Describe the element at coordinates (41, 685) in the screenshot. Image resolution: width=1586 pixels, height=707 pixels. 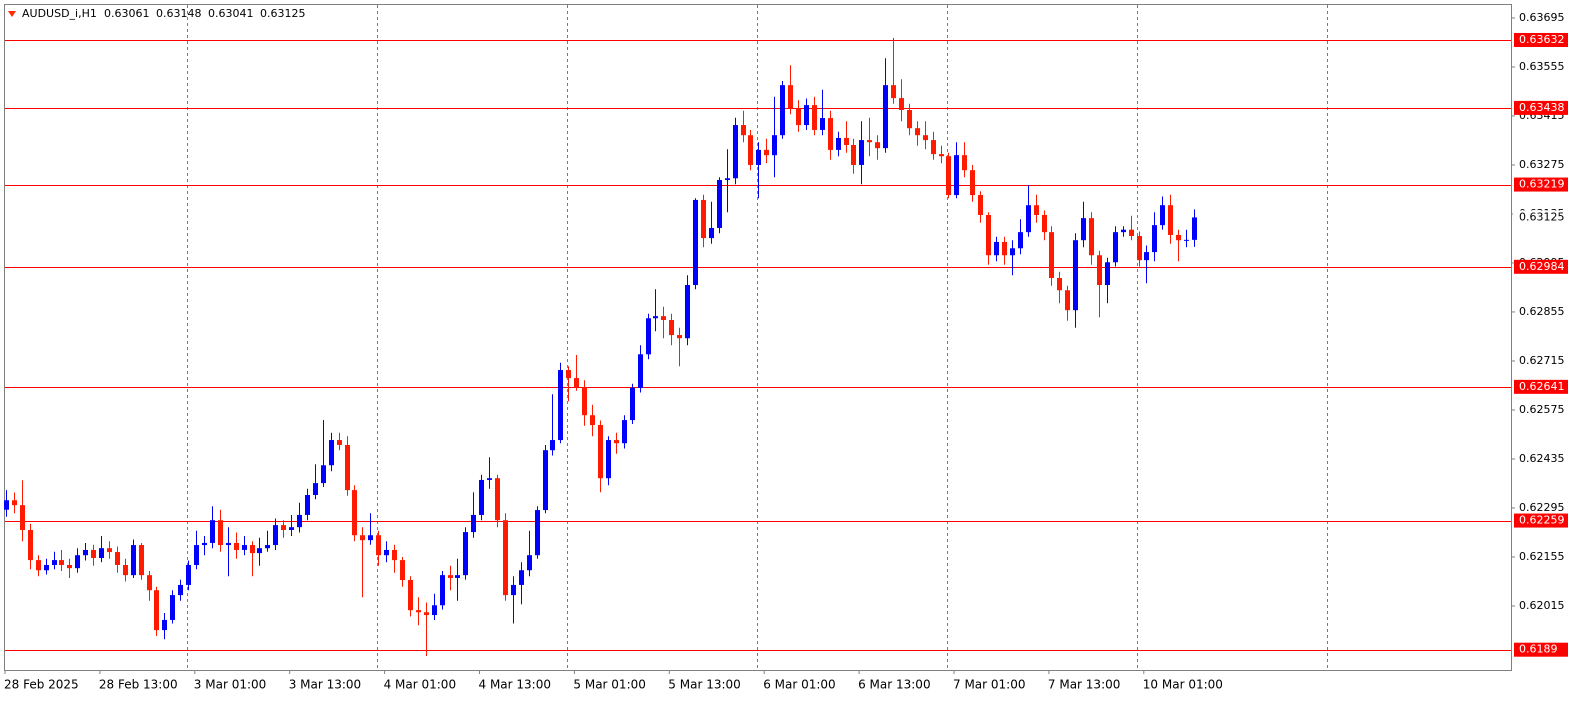
I see `x-tick-label: 28 Feb 2025` at that location.